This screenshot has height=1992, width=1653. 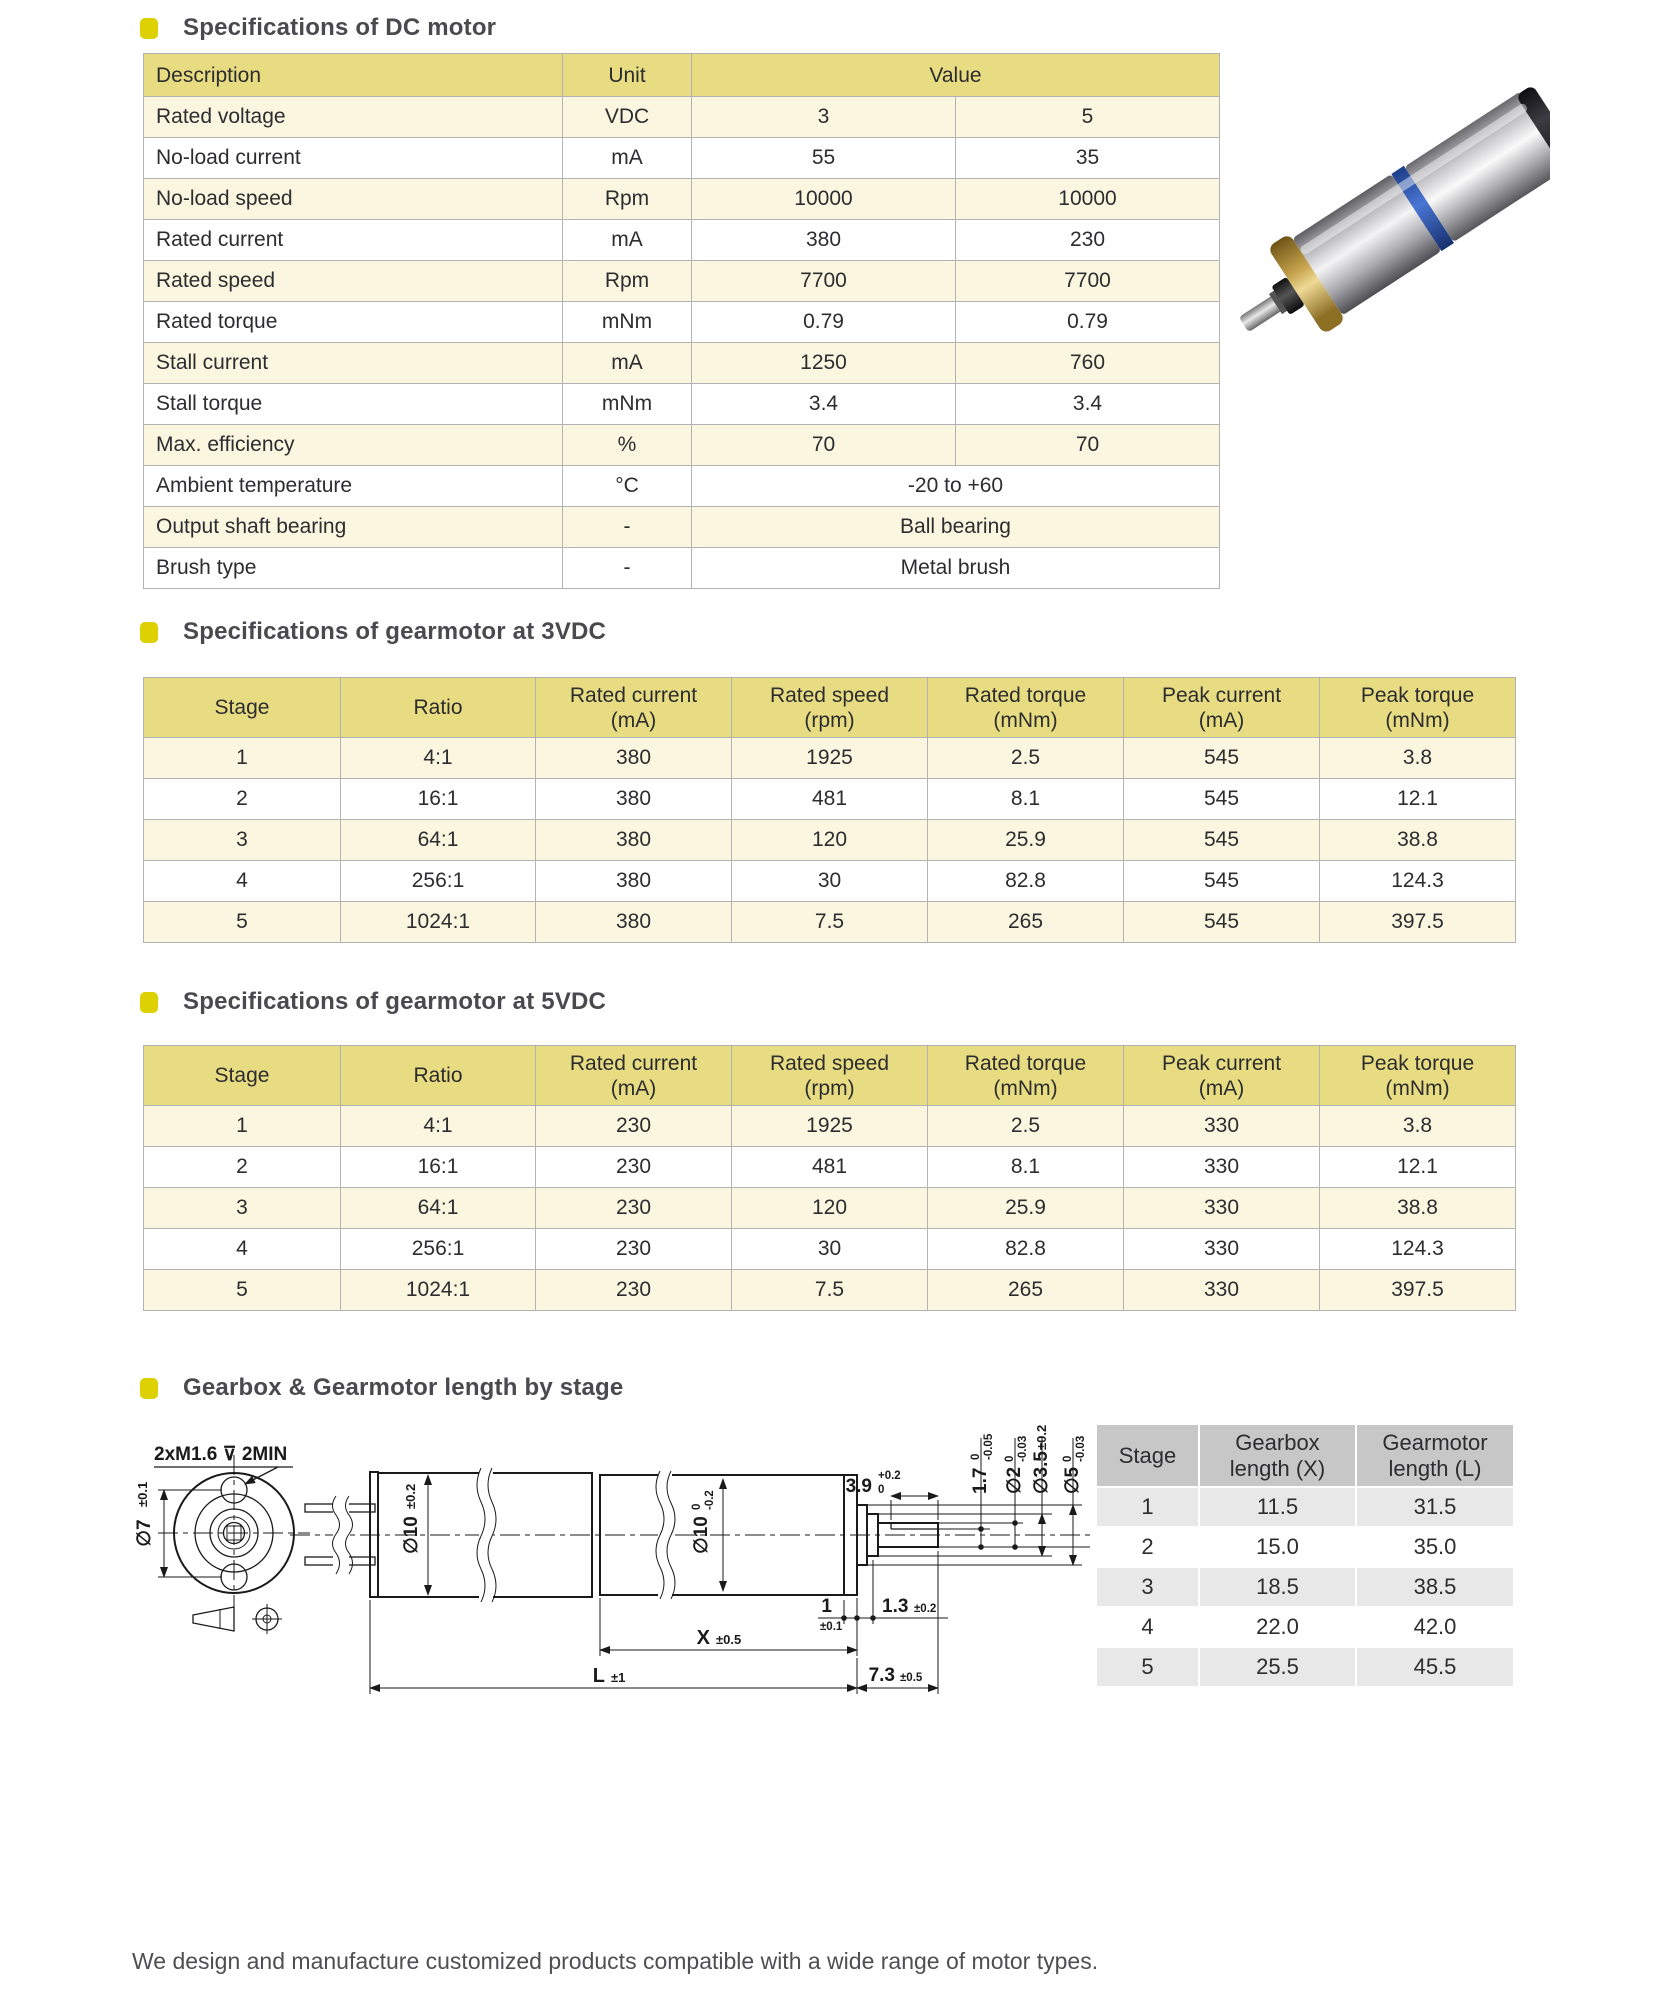 I want to click on header-cell: Stage, so click(x=1147, y=1455).